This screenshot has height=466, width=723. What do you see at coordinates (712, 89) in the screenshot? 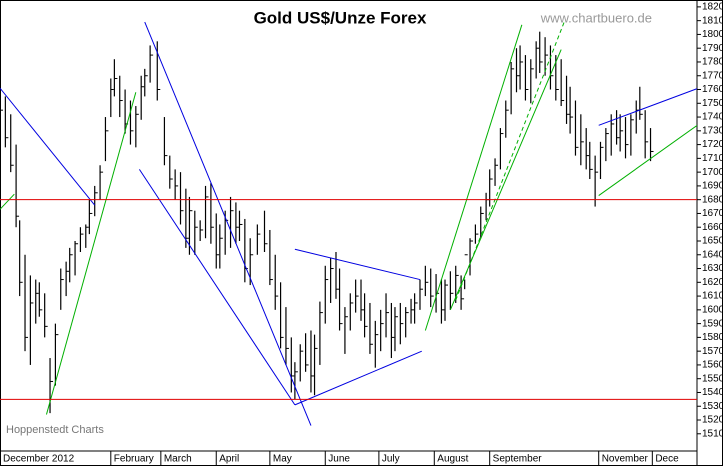
I see `y-tick-label: 1760` at bounding box center [712, 89].